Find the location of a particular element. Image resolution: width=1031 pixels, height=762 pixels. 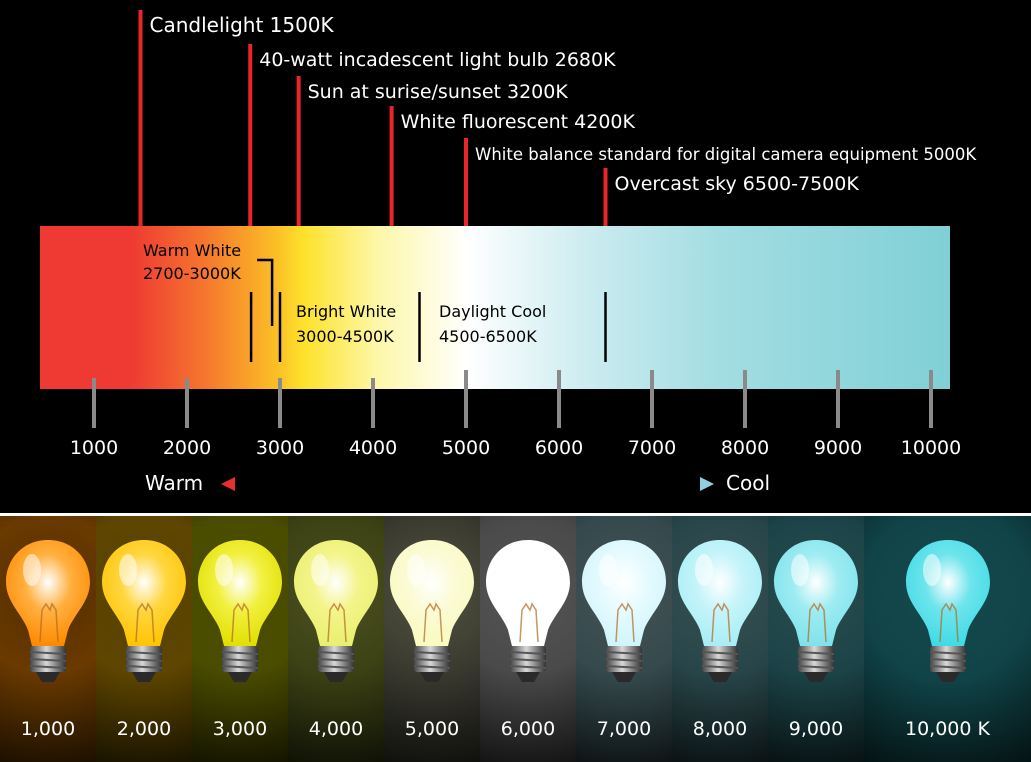

bulb-panel: 5,000 is located at coordinates (432, 639).